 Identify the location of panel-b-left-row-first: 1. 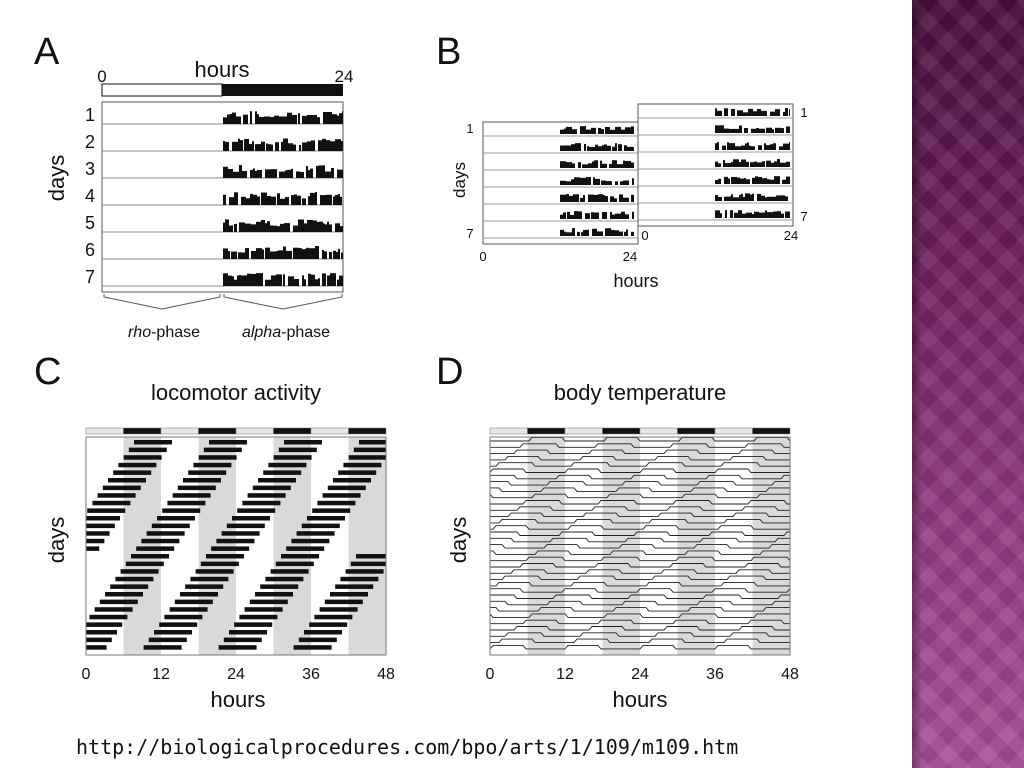
(469, 128).